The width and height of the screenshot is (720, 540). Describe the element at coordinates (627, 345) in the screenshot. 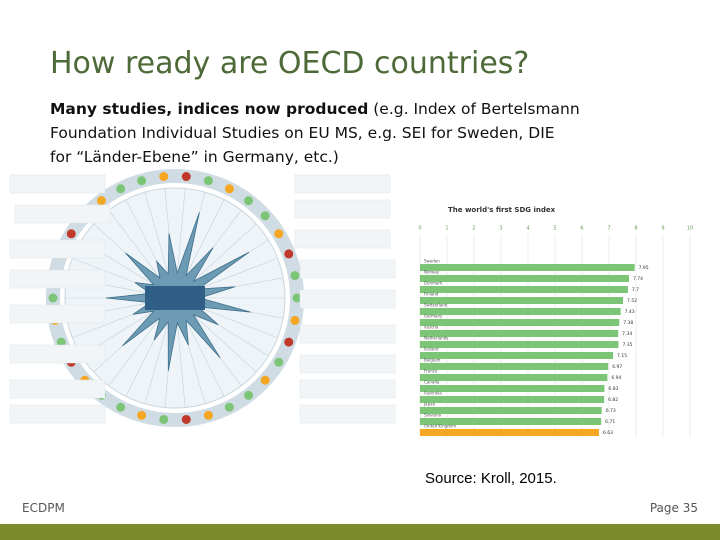

I see `value-label: 7.35` at that location.